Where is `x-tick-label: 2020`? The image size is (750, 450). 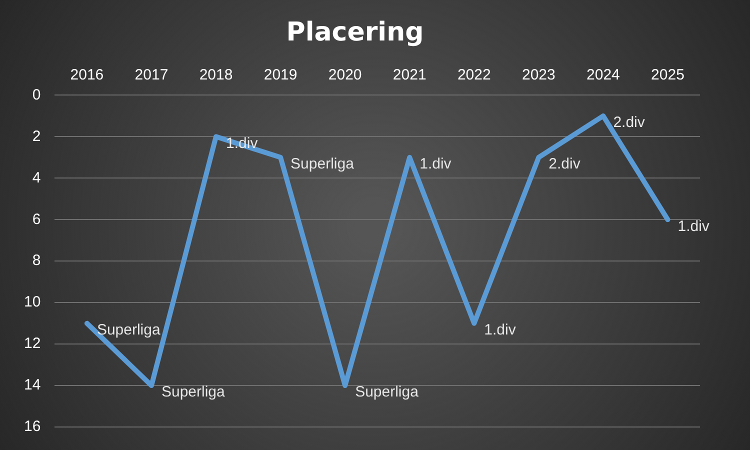 x-tick-label: 2020 is located at coordinates (345, 75).